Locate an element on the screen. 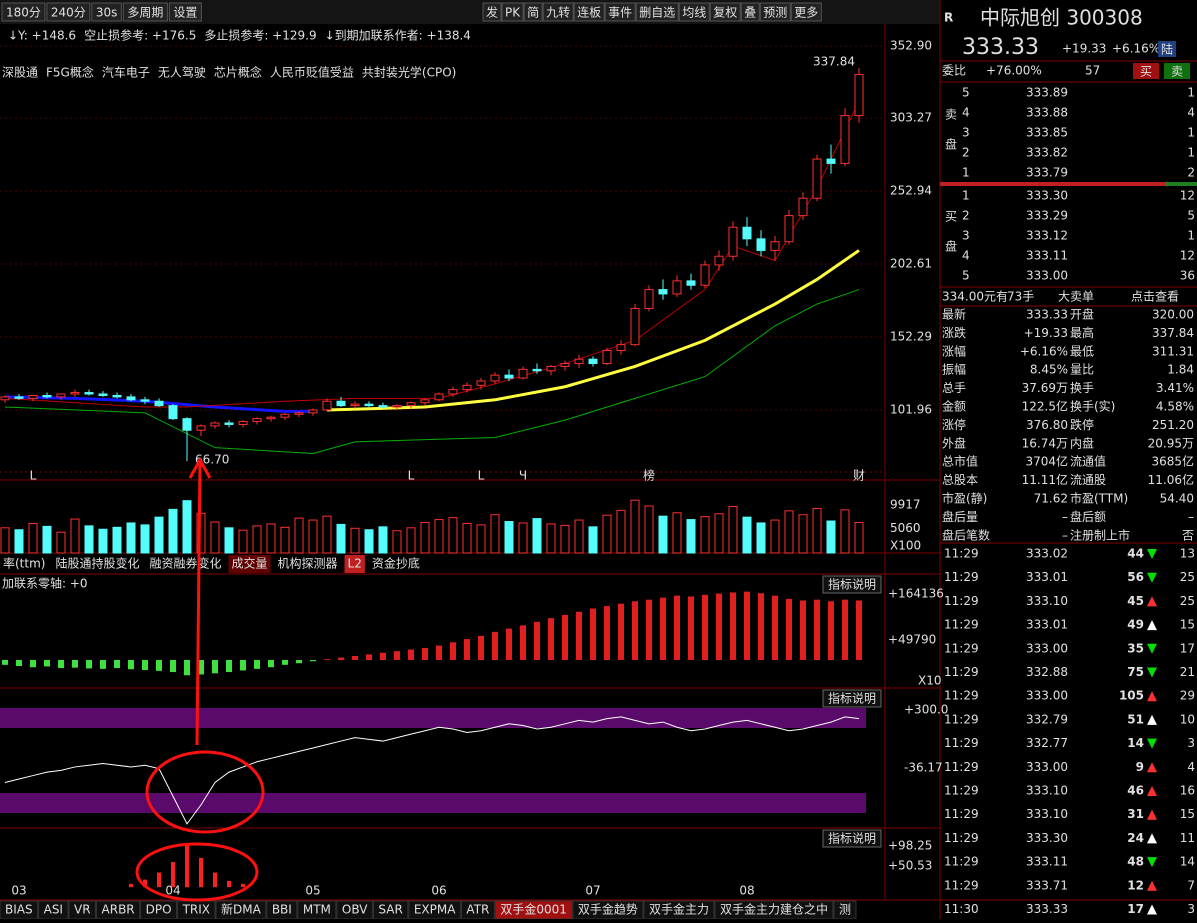 Image resolution: width=1197 pixels, height=923 pixels. quote-value: 20.95万 is located at coordinates (1171, 443).